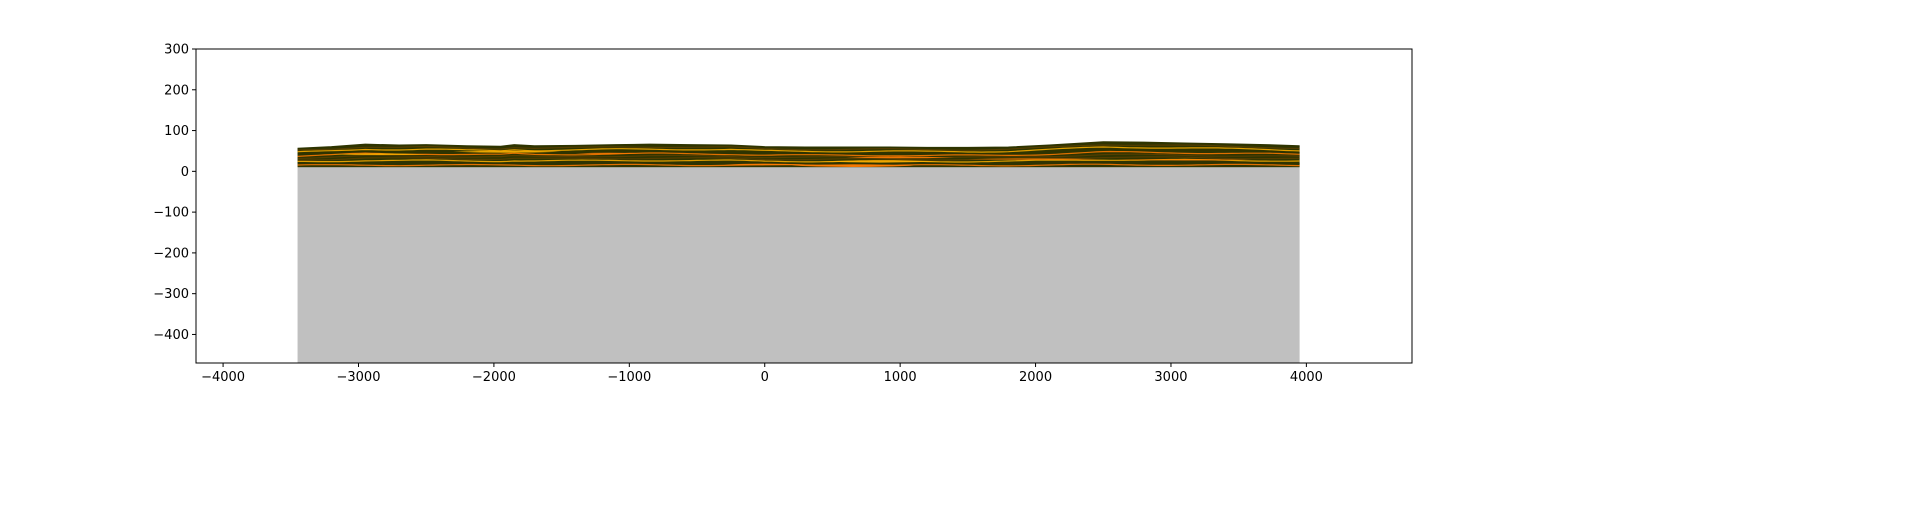  What do you see at coordinates (171, 213) in the screenshot?
I see `y-tick-label: −100` at bounding box center [171, 213].